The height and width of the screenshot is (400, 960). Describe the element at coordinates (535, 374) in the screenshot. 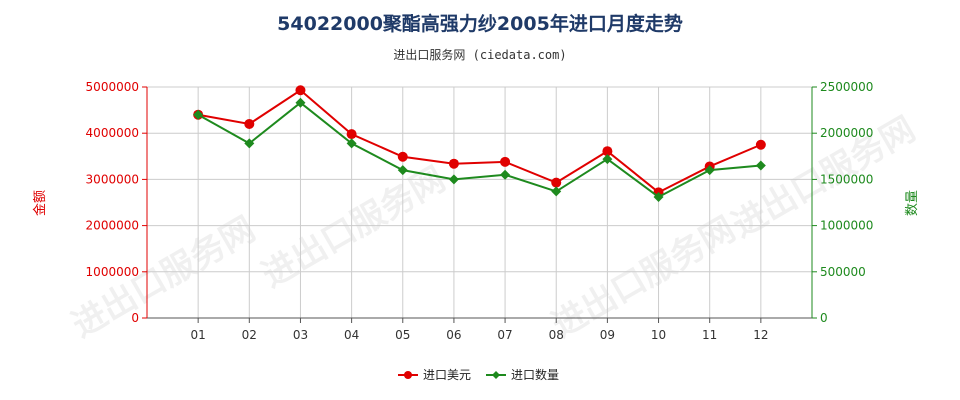

I see `legend-label: 进口数量` at that location.